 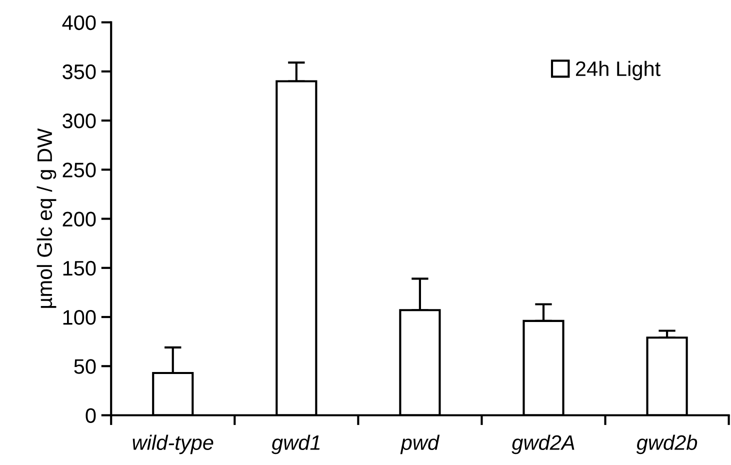 What do you see at coordinates (79, 268) in the screenshot?
I see `y-tick-label: 150` at bounding box center [79, 268].